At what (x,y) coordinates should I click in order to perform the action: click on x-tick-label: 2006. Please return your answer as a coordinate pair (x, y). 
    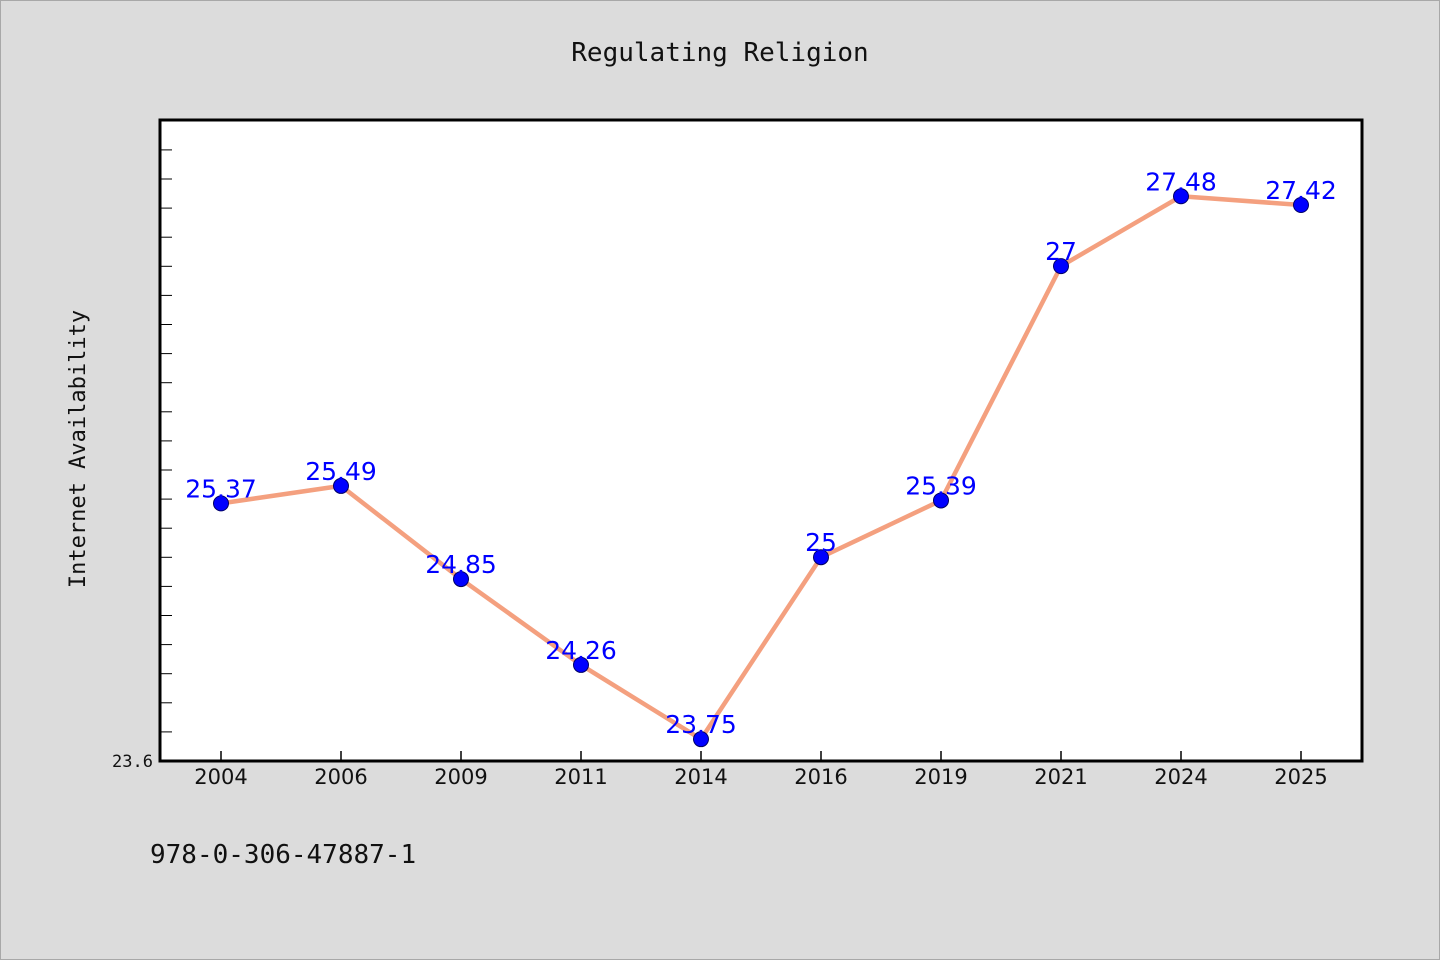
    Looking at the image, I should click on (340, 777).